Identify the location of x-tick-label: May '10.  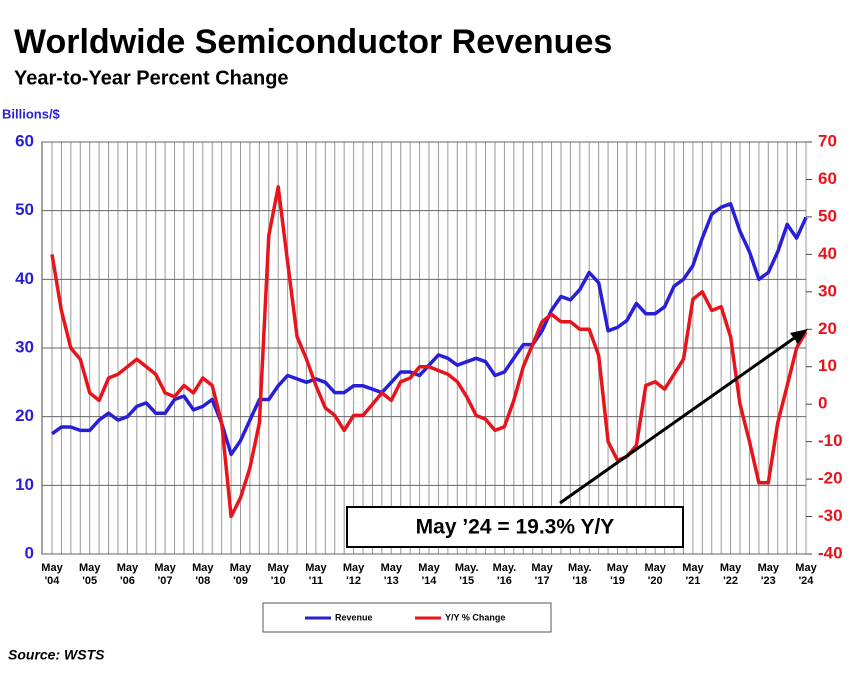
(278, 574).